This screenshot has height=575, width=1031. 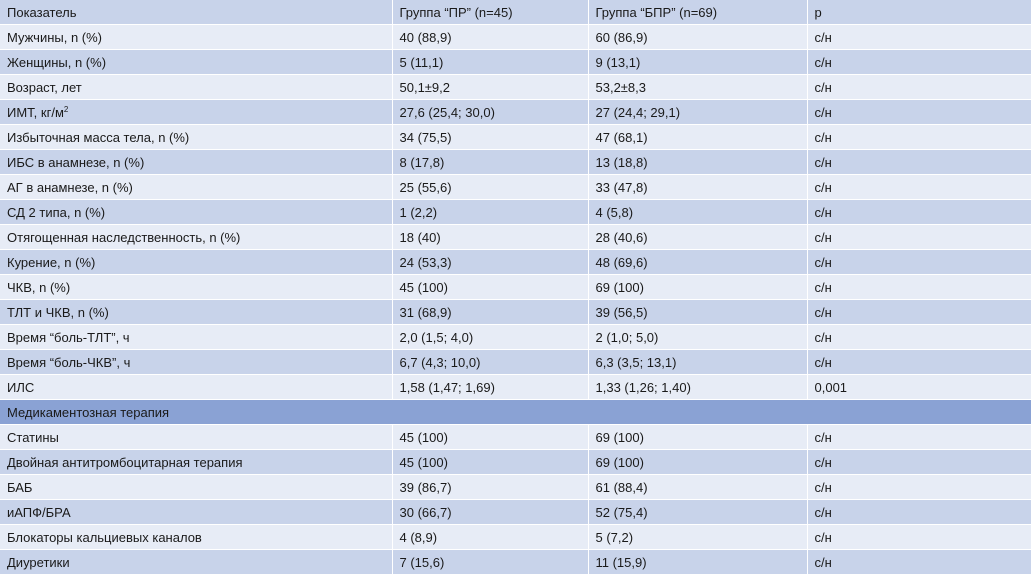 What do you see at coordinates (70, 187) in the screenshot?
I see `cell-text: АГ в анамнезе, n (%)` at bounding box center [70, 187].